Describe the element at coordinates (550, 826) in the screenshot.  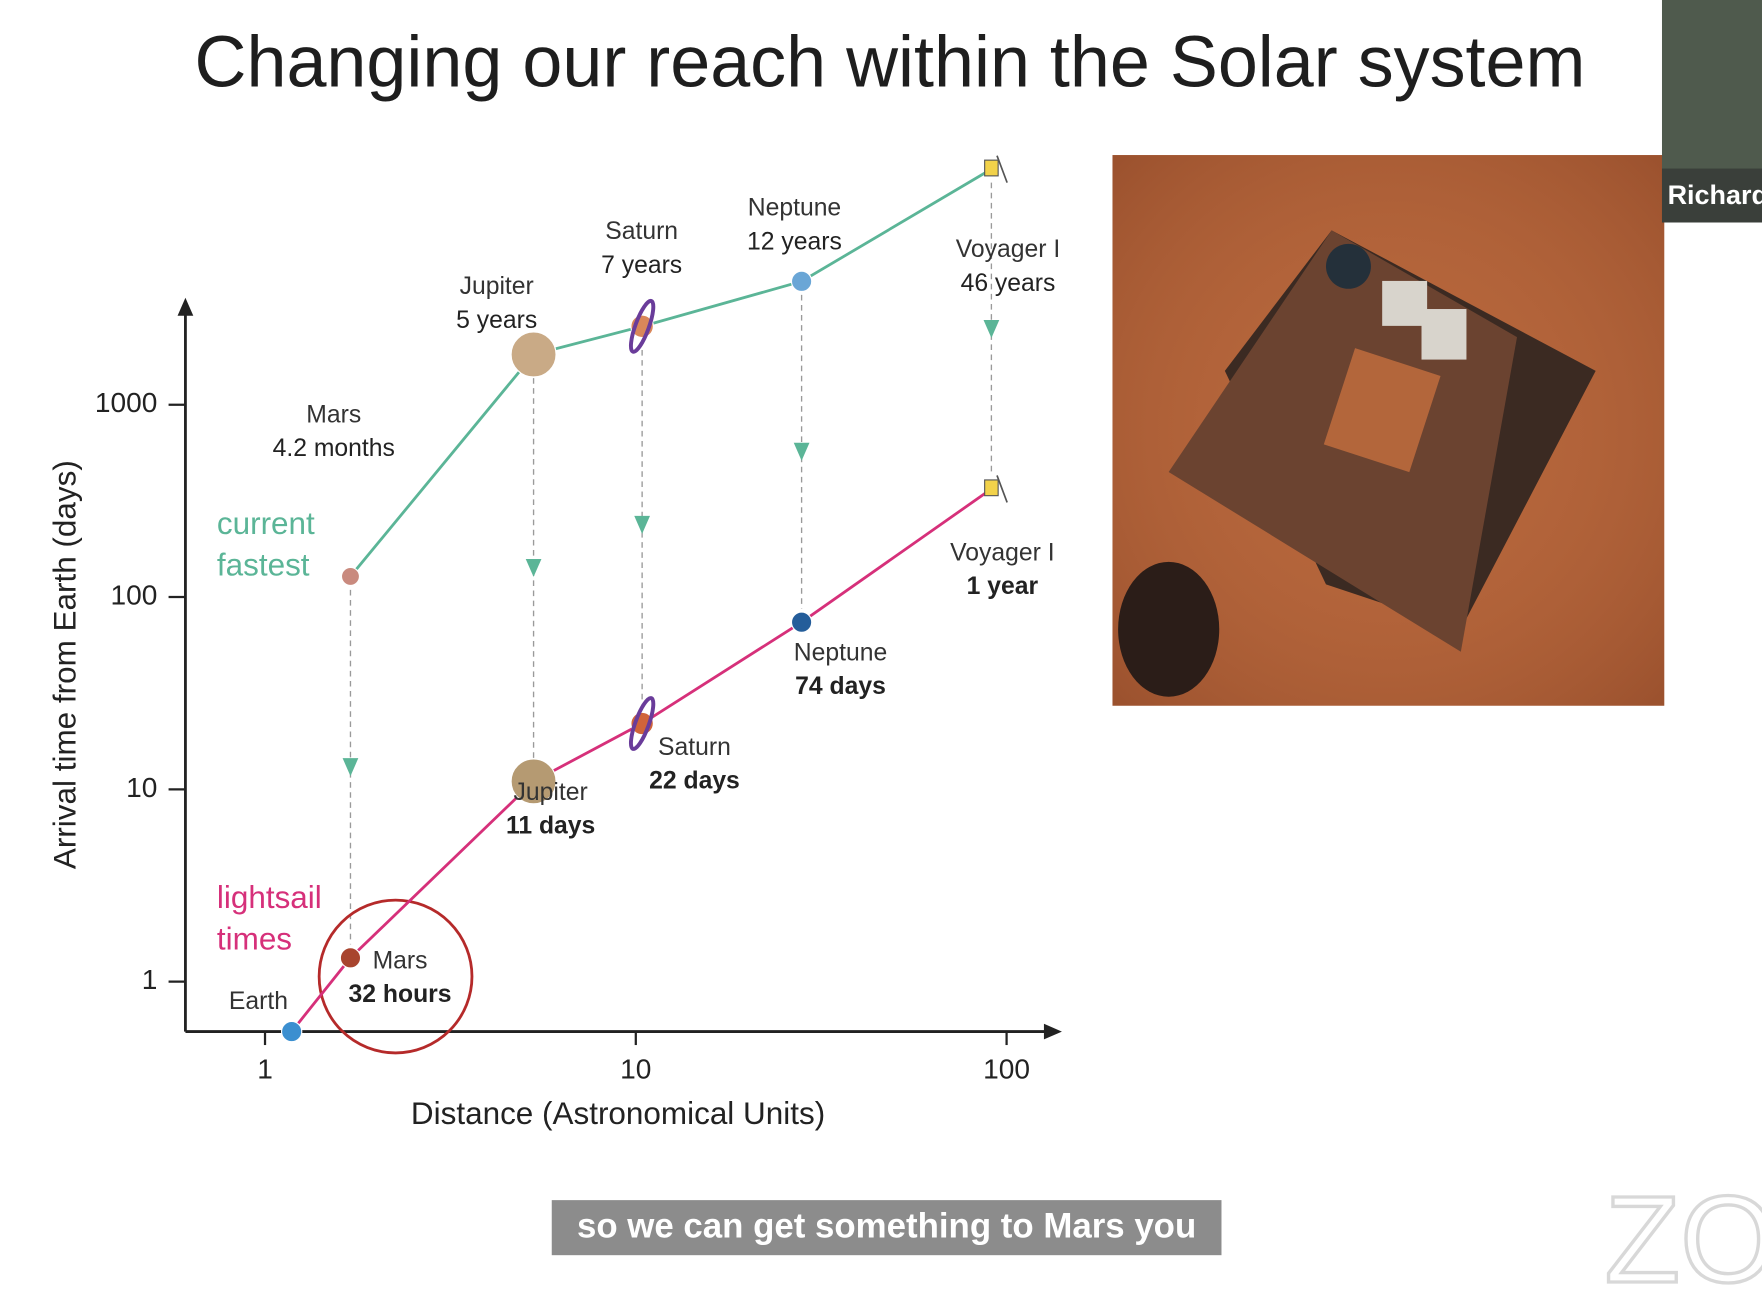
I see `value-label: 11 days` at that location.